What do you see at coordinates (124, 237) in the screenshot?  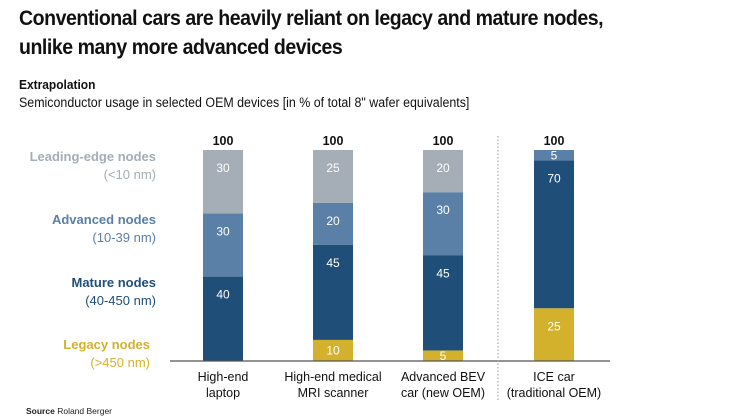 I see `legend-advanced-range: (10-39 nm)` at bounding box center [124, 237].